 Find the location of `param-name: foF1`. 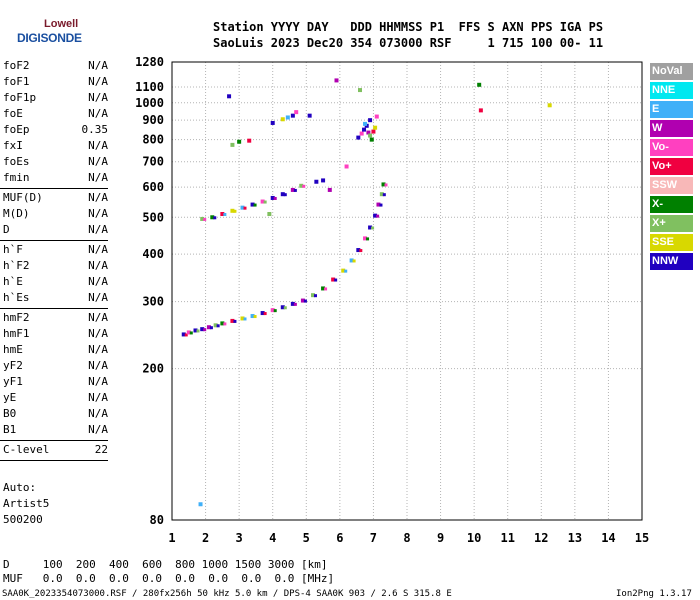

param-name: foF1 is located at coordinates (16, 81).